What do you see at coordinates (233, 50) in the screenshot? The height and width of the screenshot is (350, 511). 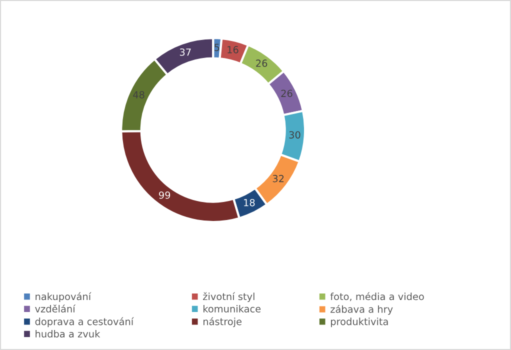 I see `data-label: 16` at bounding box center [233, 50].